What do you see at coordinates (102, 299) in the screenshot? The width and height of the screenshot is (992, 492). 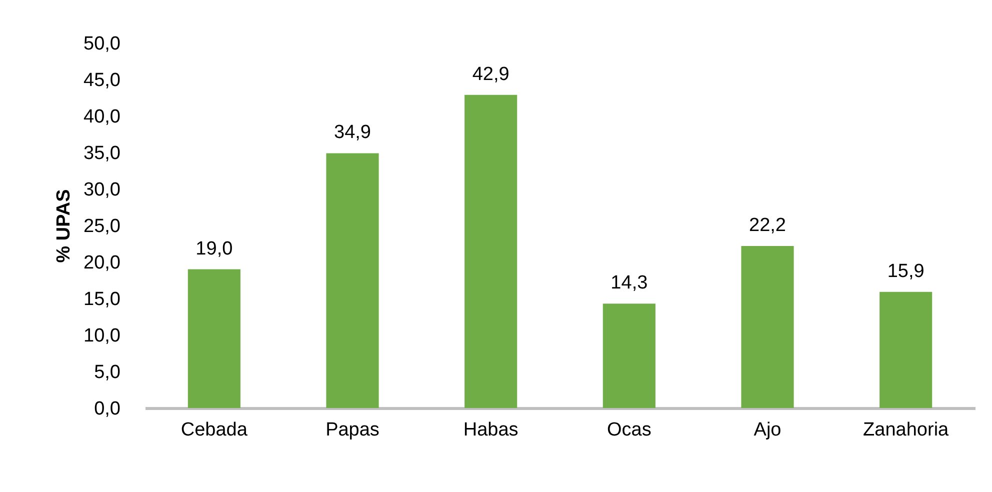 I see `y-tick-label: 15,0` at bounding box center [102, 299].